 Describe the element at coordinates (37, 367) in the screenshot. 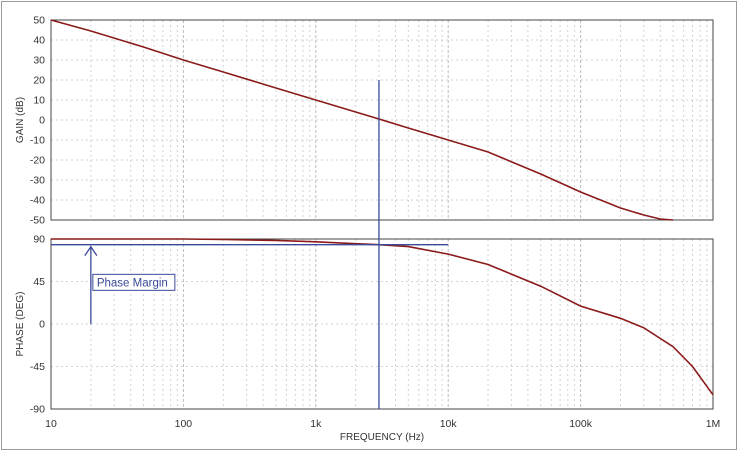

I see `y-tick-label: -45` at that location.